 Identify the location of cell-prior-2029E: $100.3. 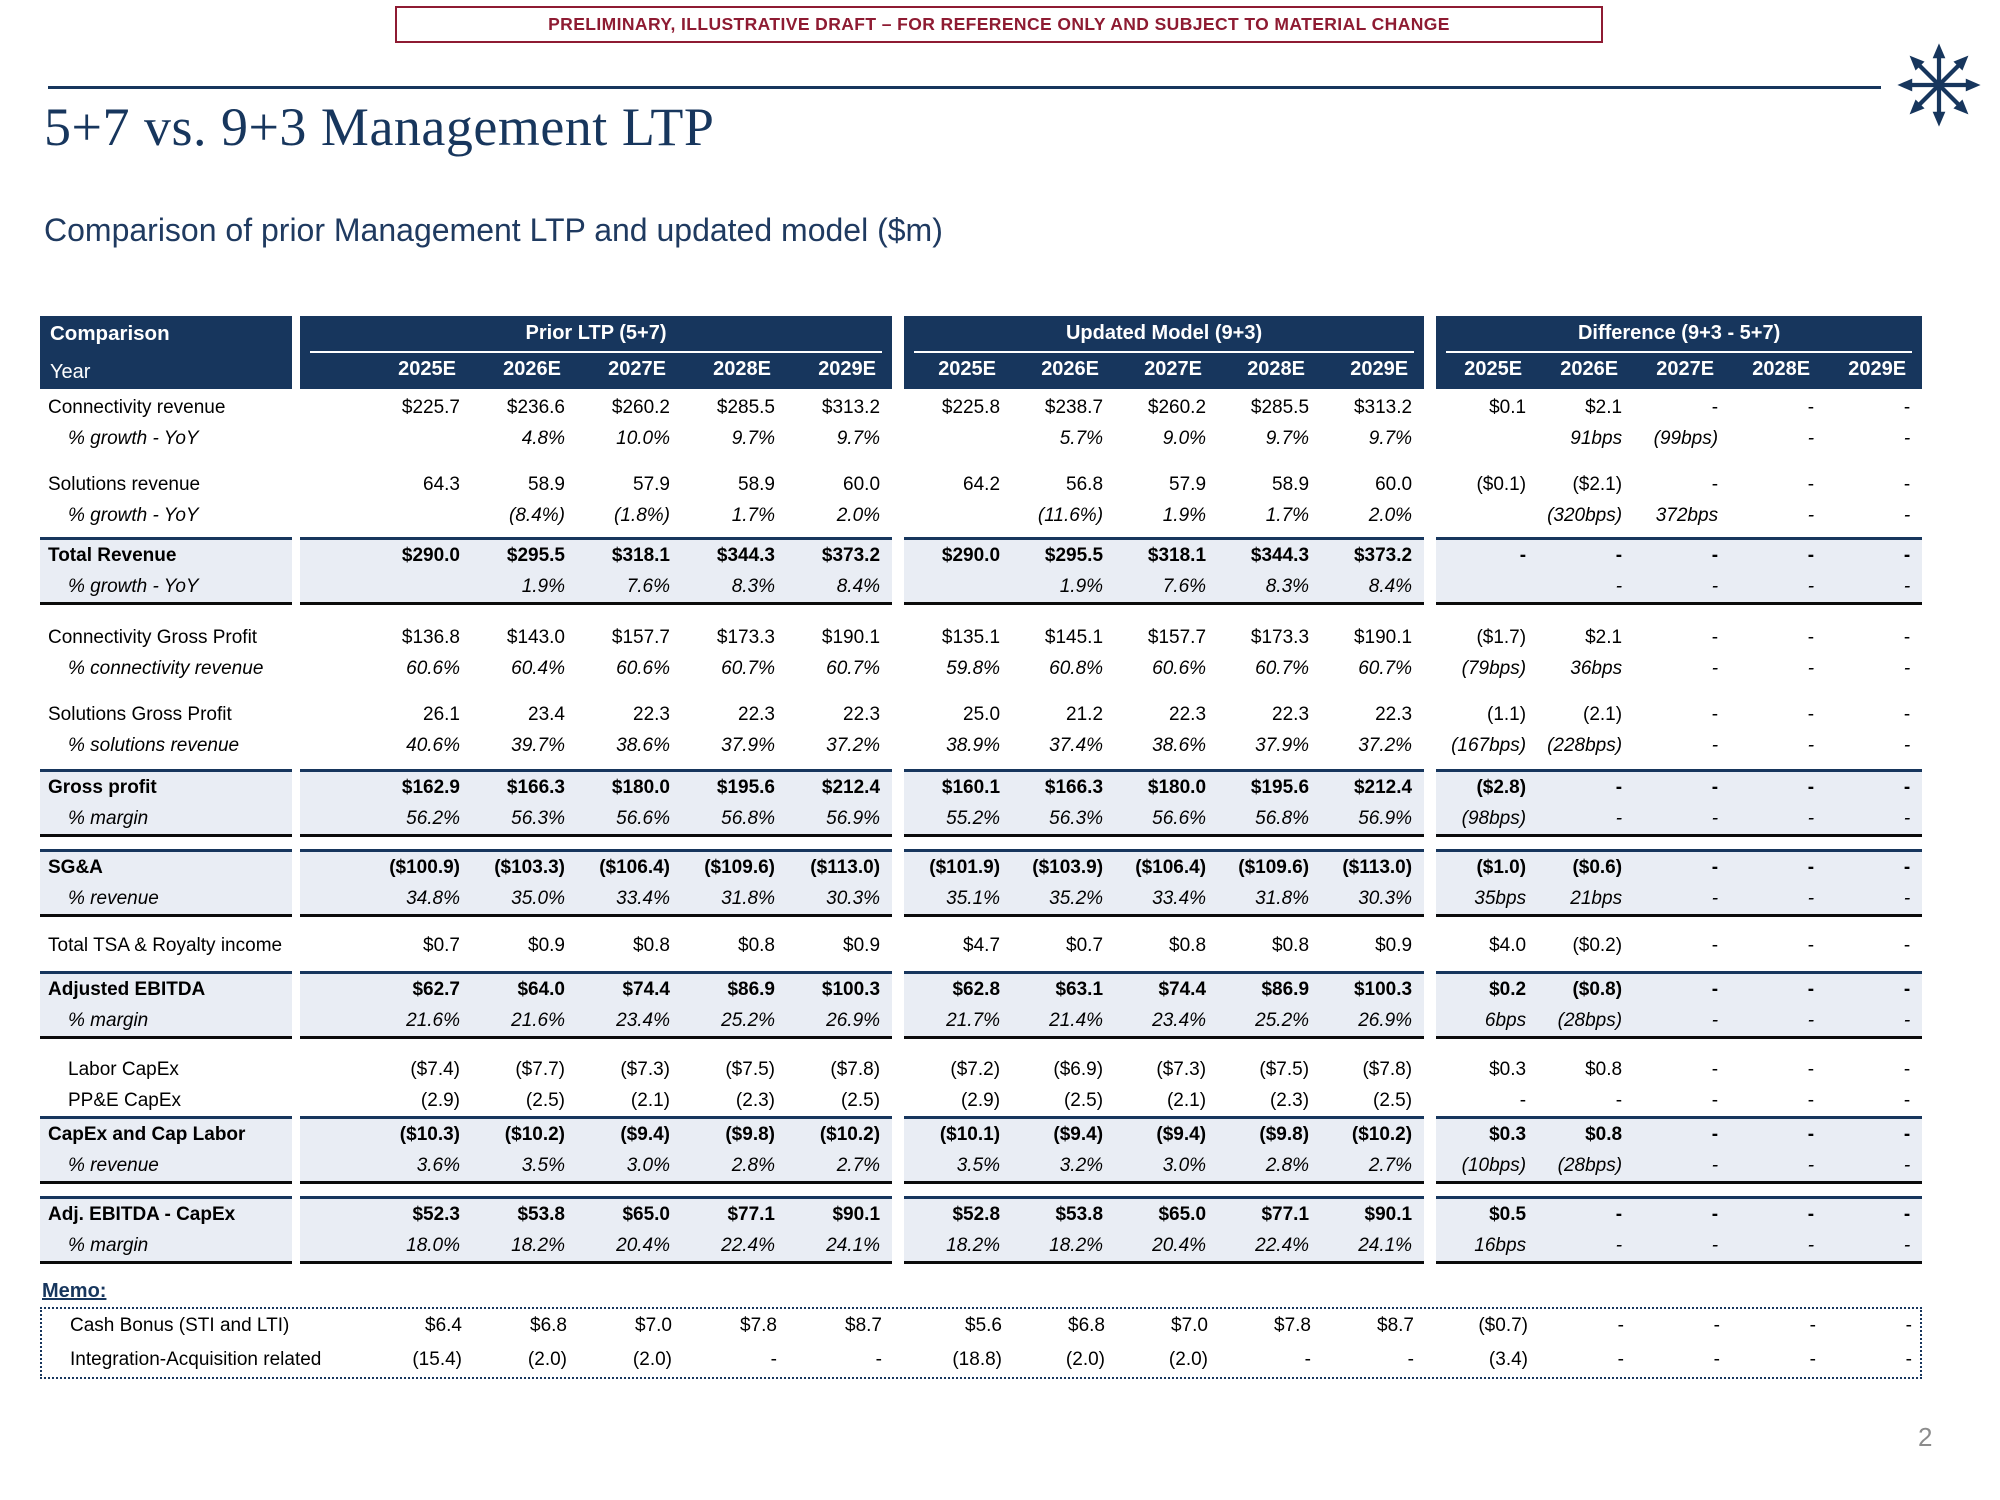
(840, 988).